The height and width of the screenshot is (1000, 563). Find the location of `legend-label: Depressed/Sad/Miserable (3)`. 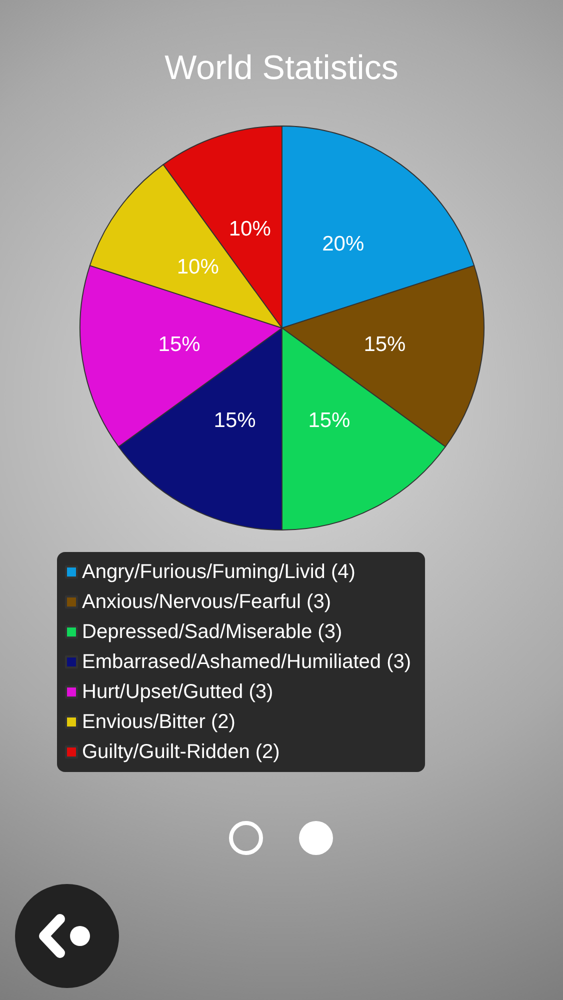

legend-label: Depressed/Sad/Miserable (3) is located at coordinates (212, 632).